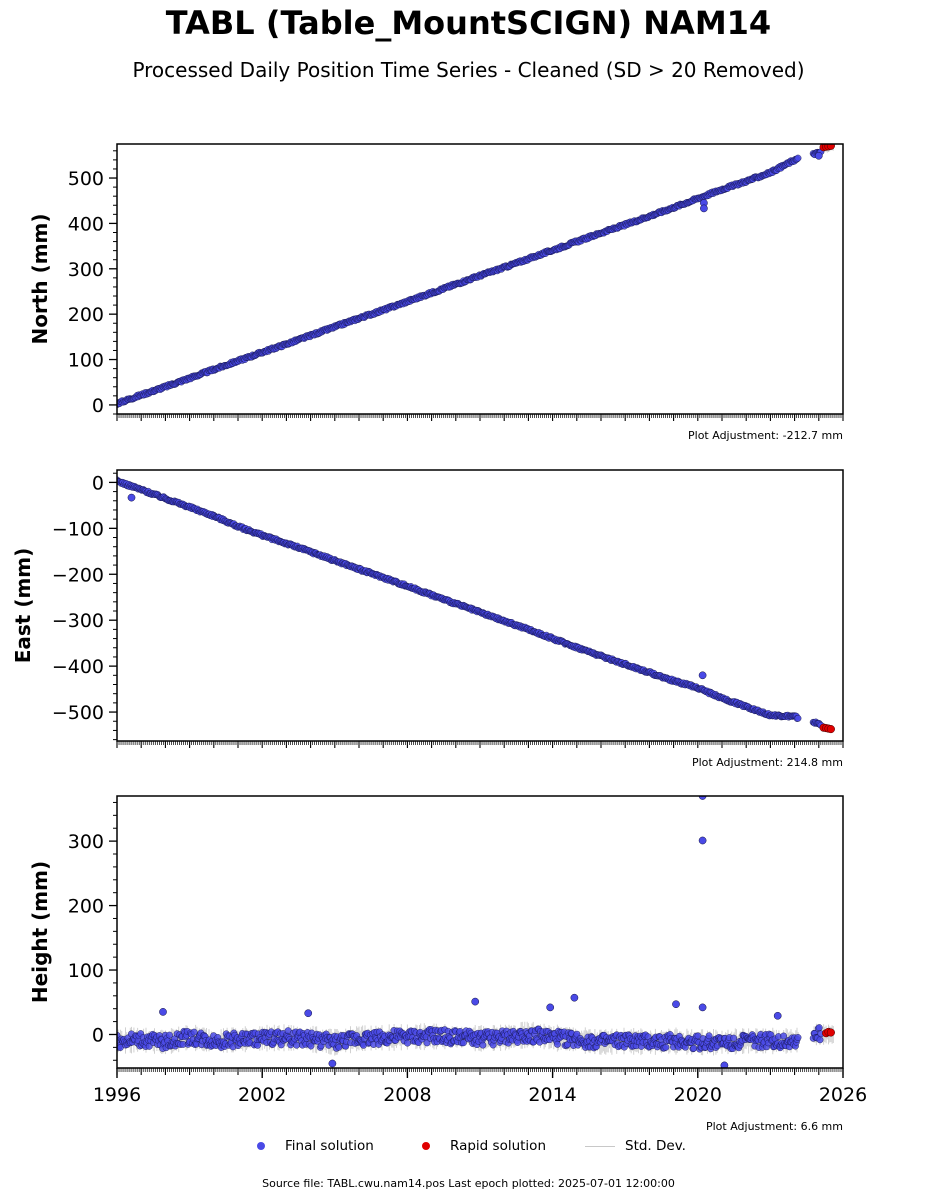 The image size is (937, 1200). I want to click on legend-item-stddev: Std. Dev., so click(635, 1146).